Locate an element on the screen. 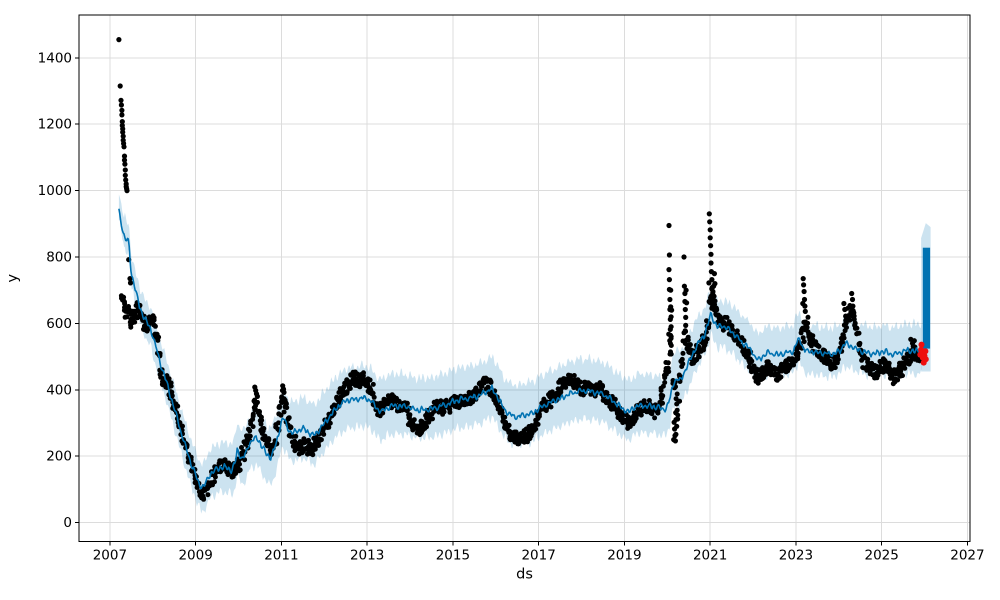 Image resolution: width=1000 pixels, height=600 pixels. x-tick-label: 2019 is located at coordinates (624, 556).